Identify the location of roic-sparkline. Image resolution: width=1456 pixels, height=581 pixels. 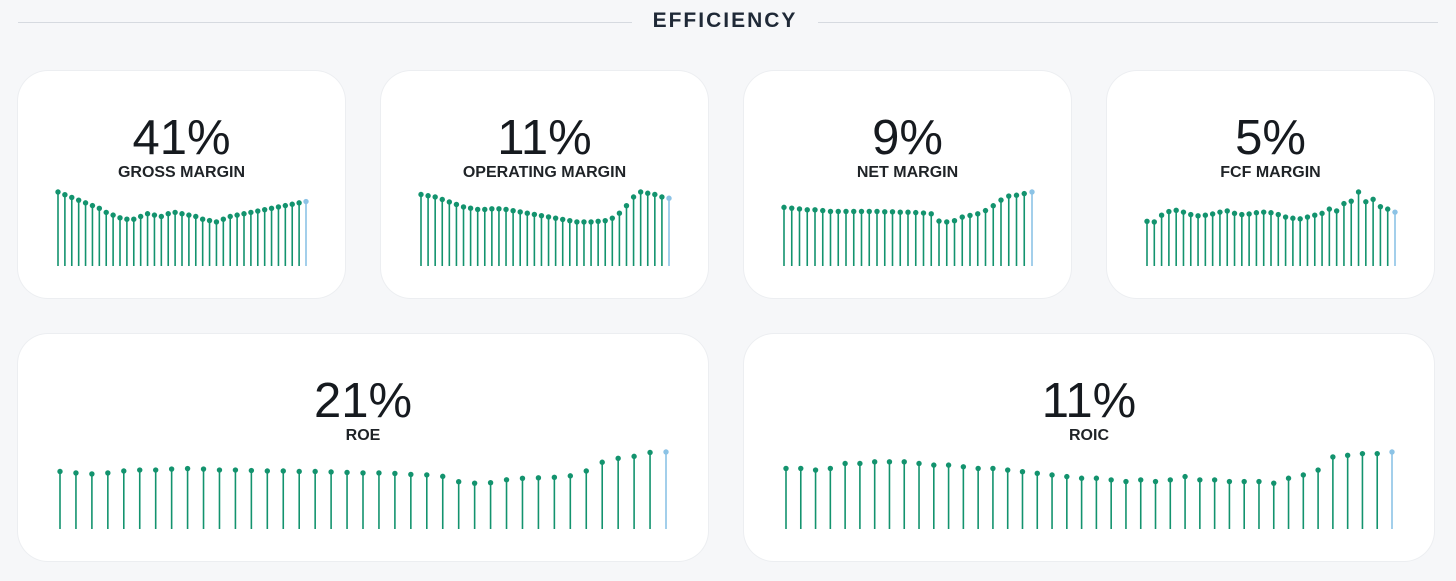
(1089, 489).